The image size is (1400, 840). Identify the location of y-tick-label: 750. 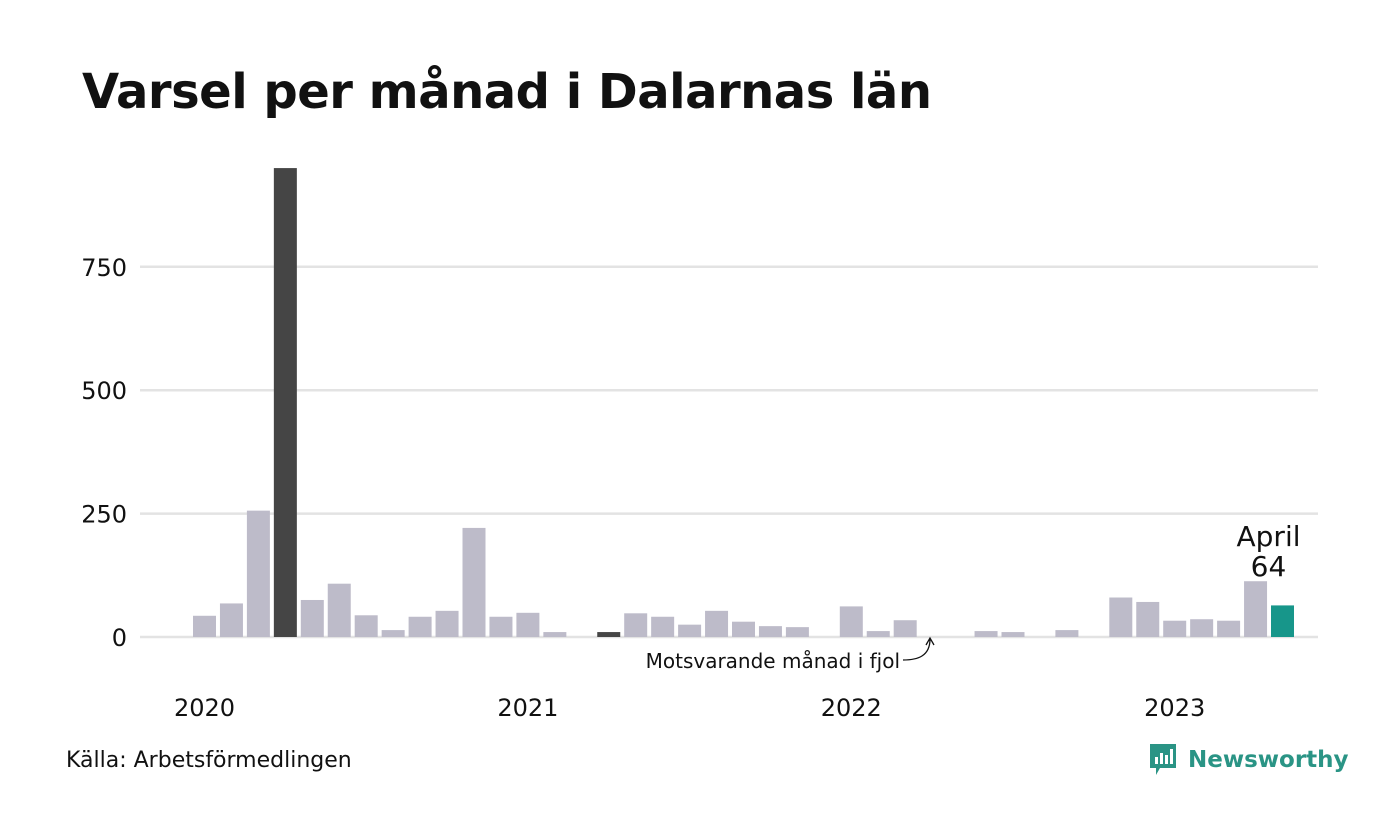
(104, 268).